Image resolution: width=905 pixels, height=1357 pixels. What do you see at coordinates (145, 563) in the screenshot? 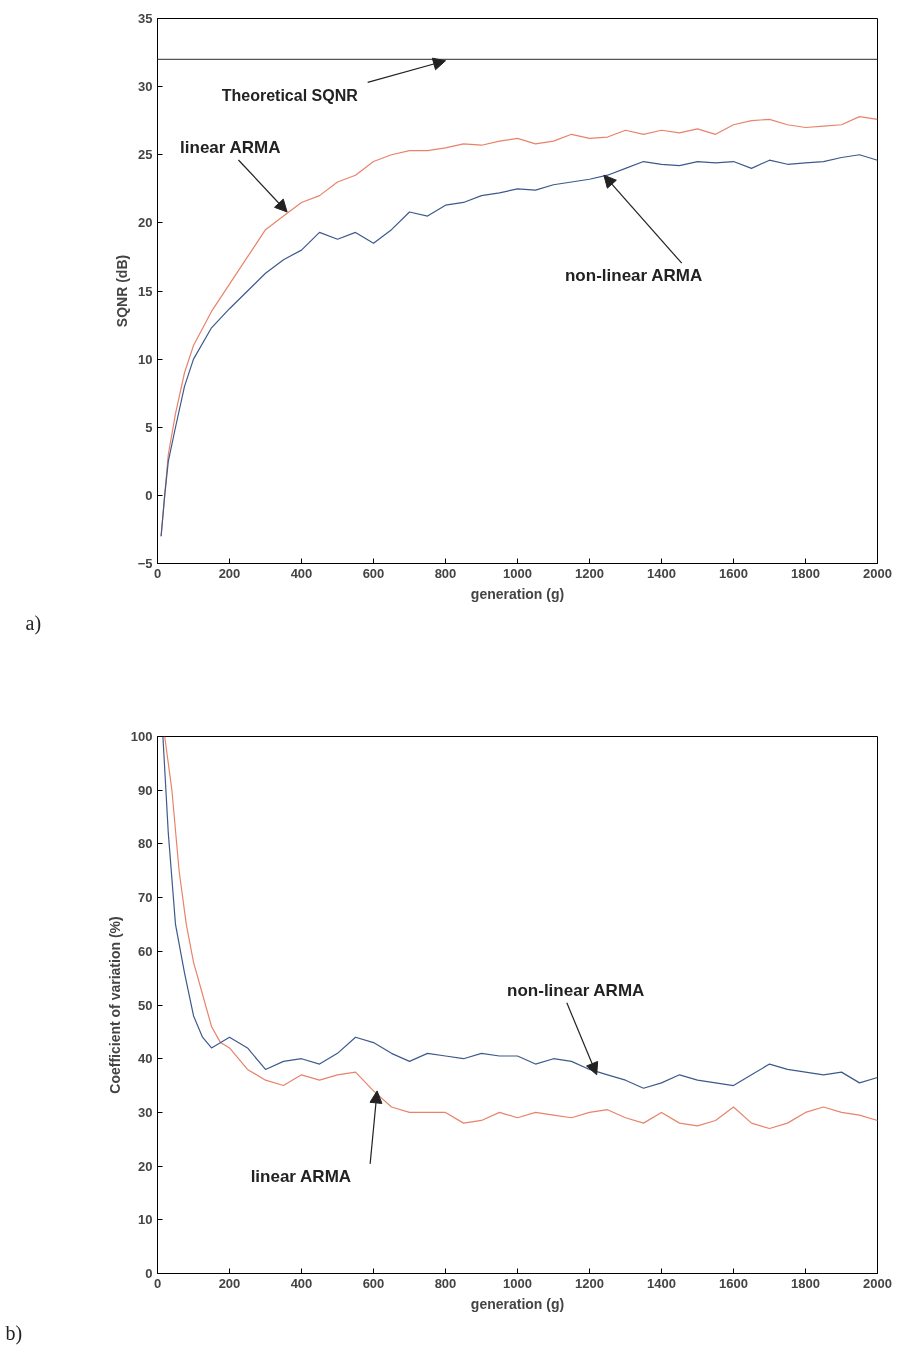
I see `y-tick-label: −5` at bounding box center [145, 563].